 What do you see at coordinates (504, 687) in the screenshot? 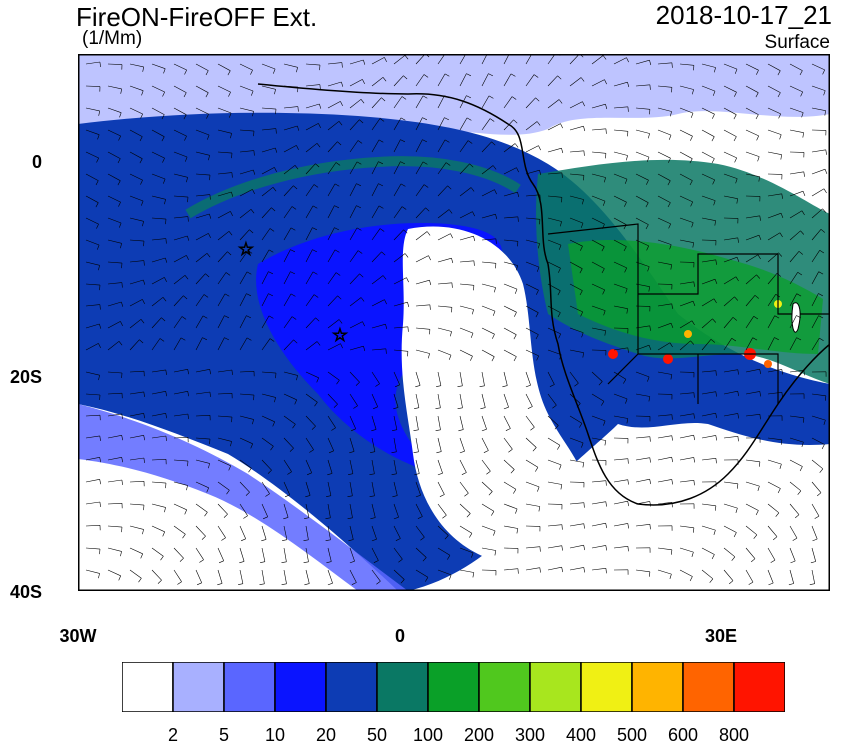
I see `colorbar-swatch` at bounding box center [504, 687].